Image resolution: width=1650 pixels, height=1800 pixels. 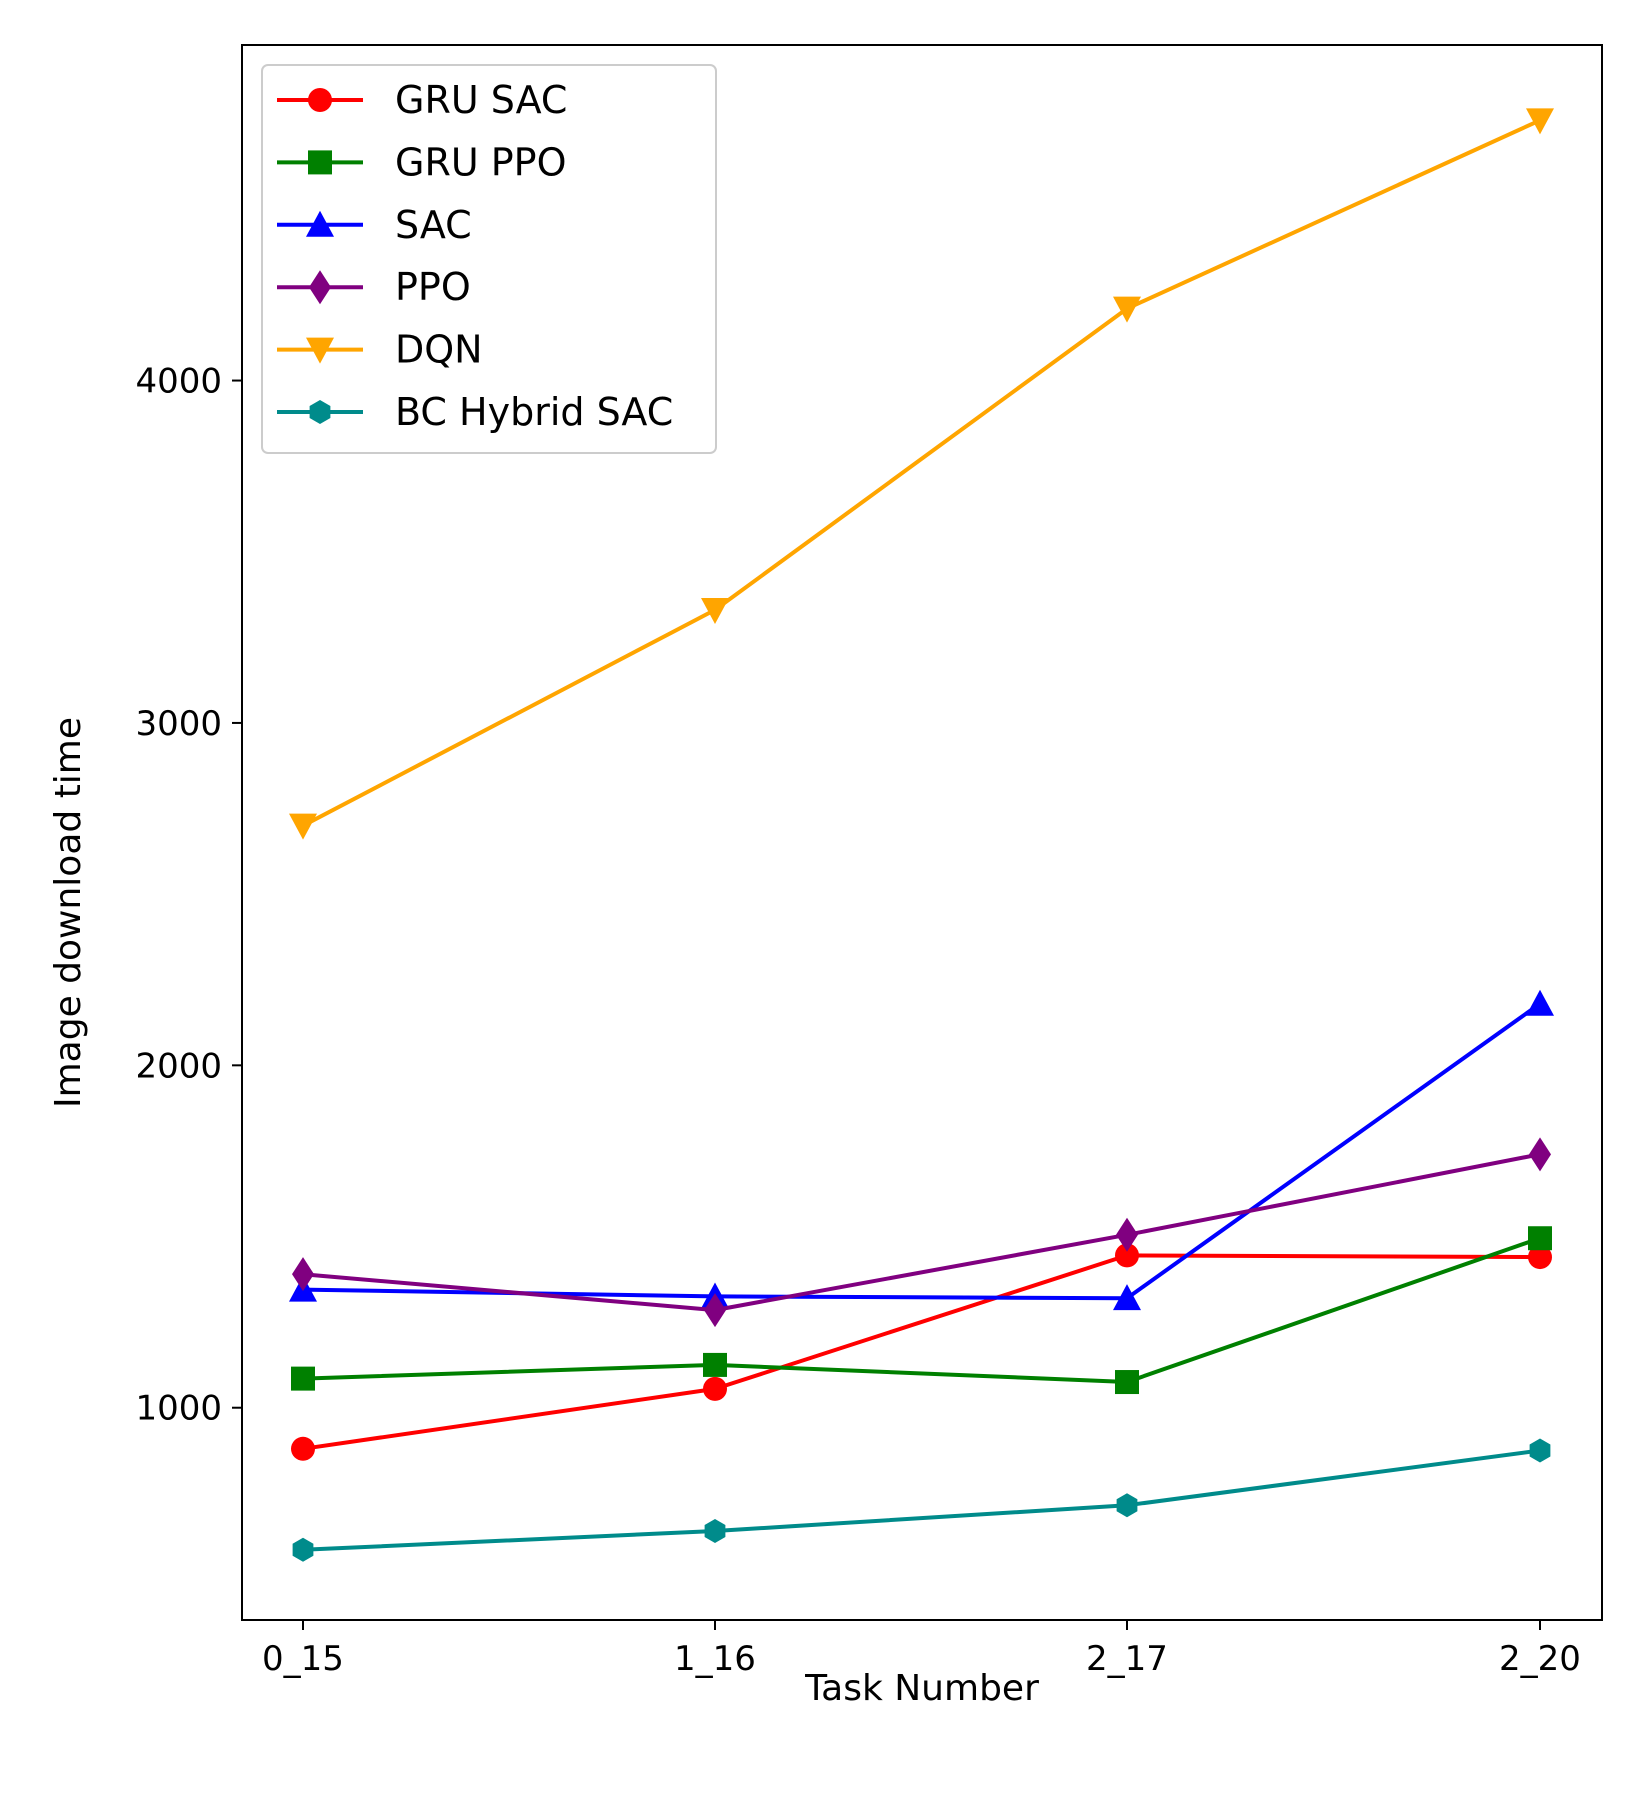 I want to click on series-bc-hybrid-sac, so click(x=921, y=1500).